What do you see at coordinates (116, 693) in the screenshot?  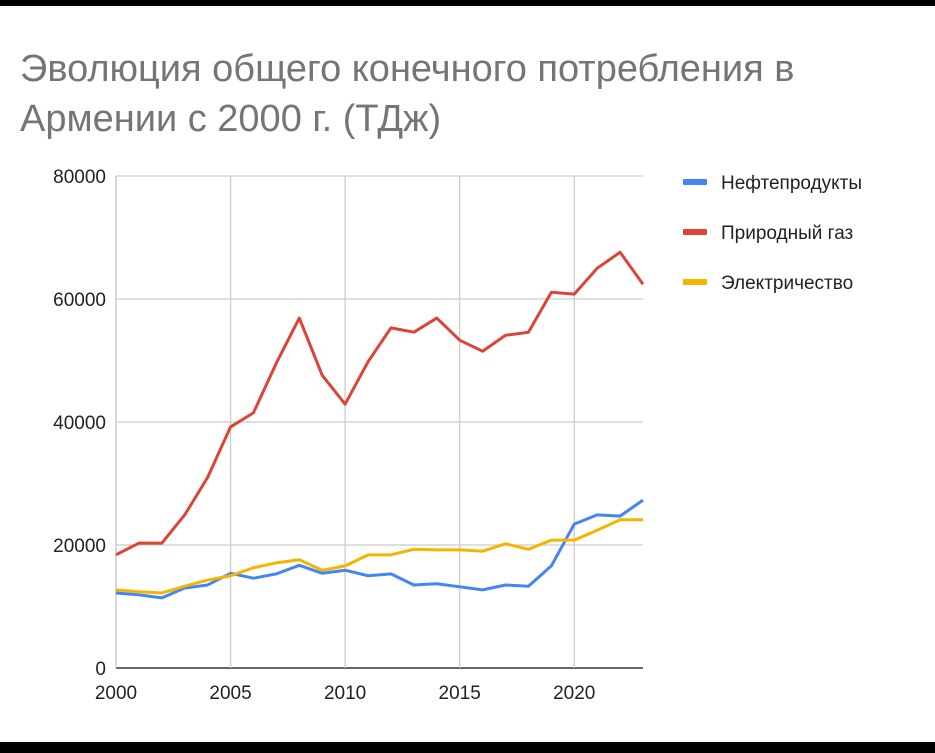 I see `x-tick-label: 2000` at bounding box center [116, 693].